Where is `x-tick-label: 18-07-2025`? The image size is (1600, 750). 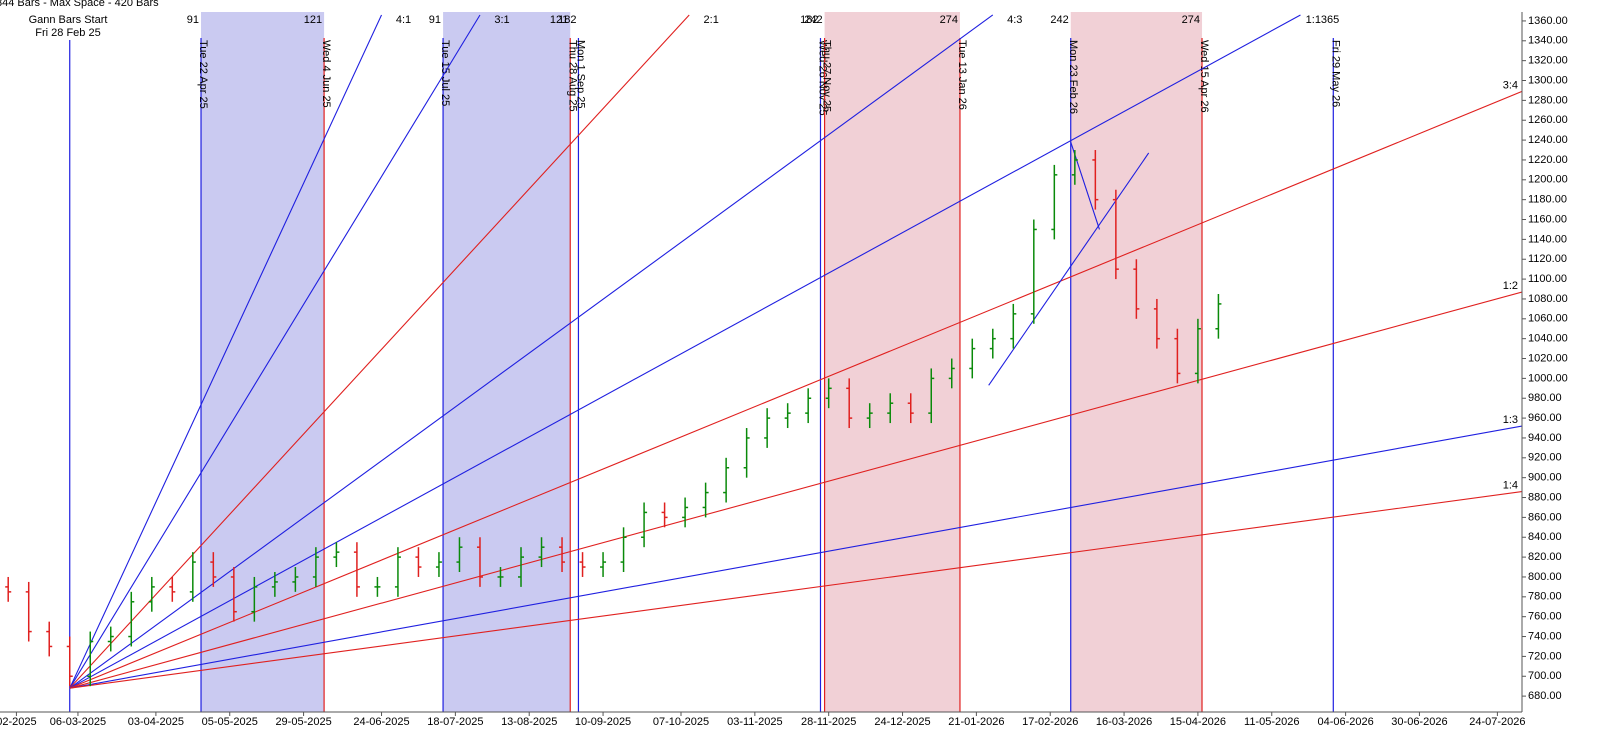
x-tick-label: 18-07-2025 is located at coordinates (455, 722).